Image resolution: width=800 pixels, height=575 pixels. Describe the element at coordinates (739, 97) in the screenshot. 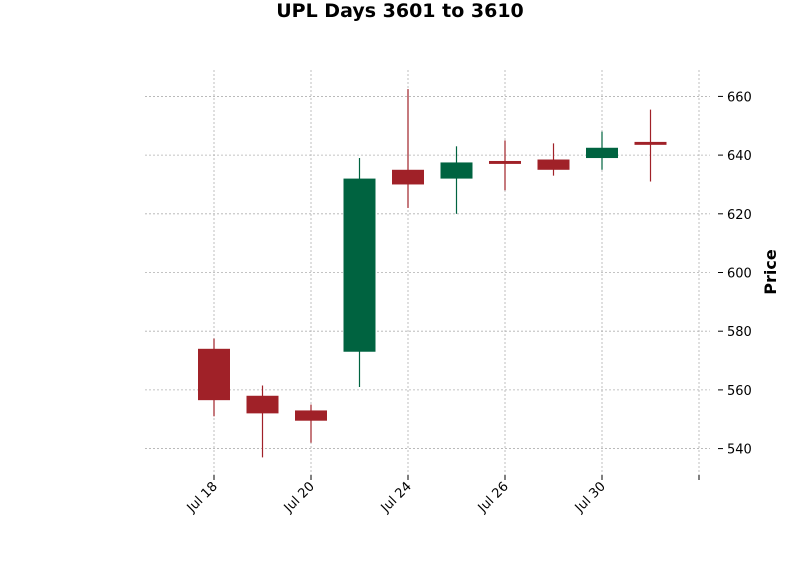

I see `y-tick-label: 660` at that location.